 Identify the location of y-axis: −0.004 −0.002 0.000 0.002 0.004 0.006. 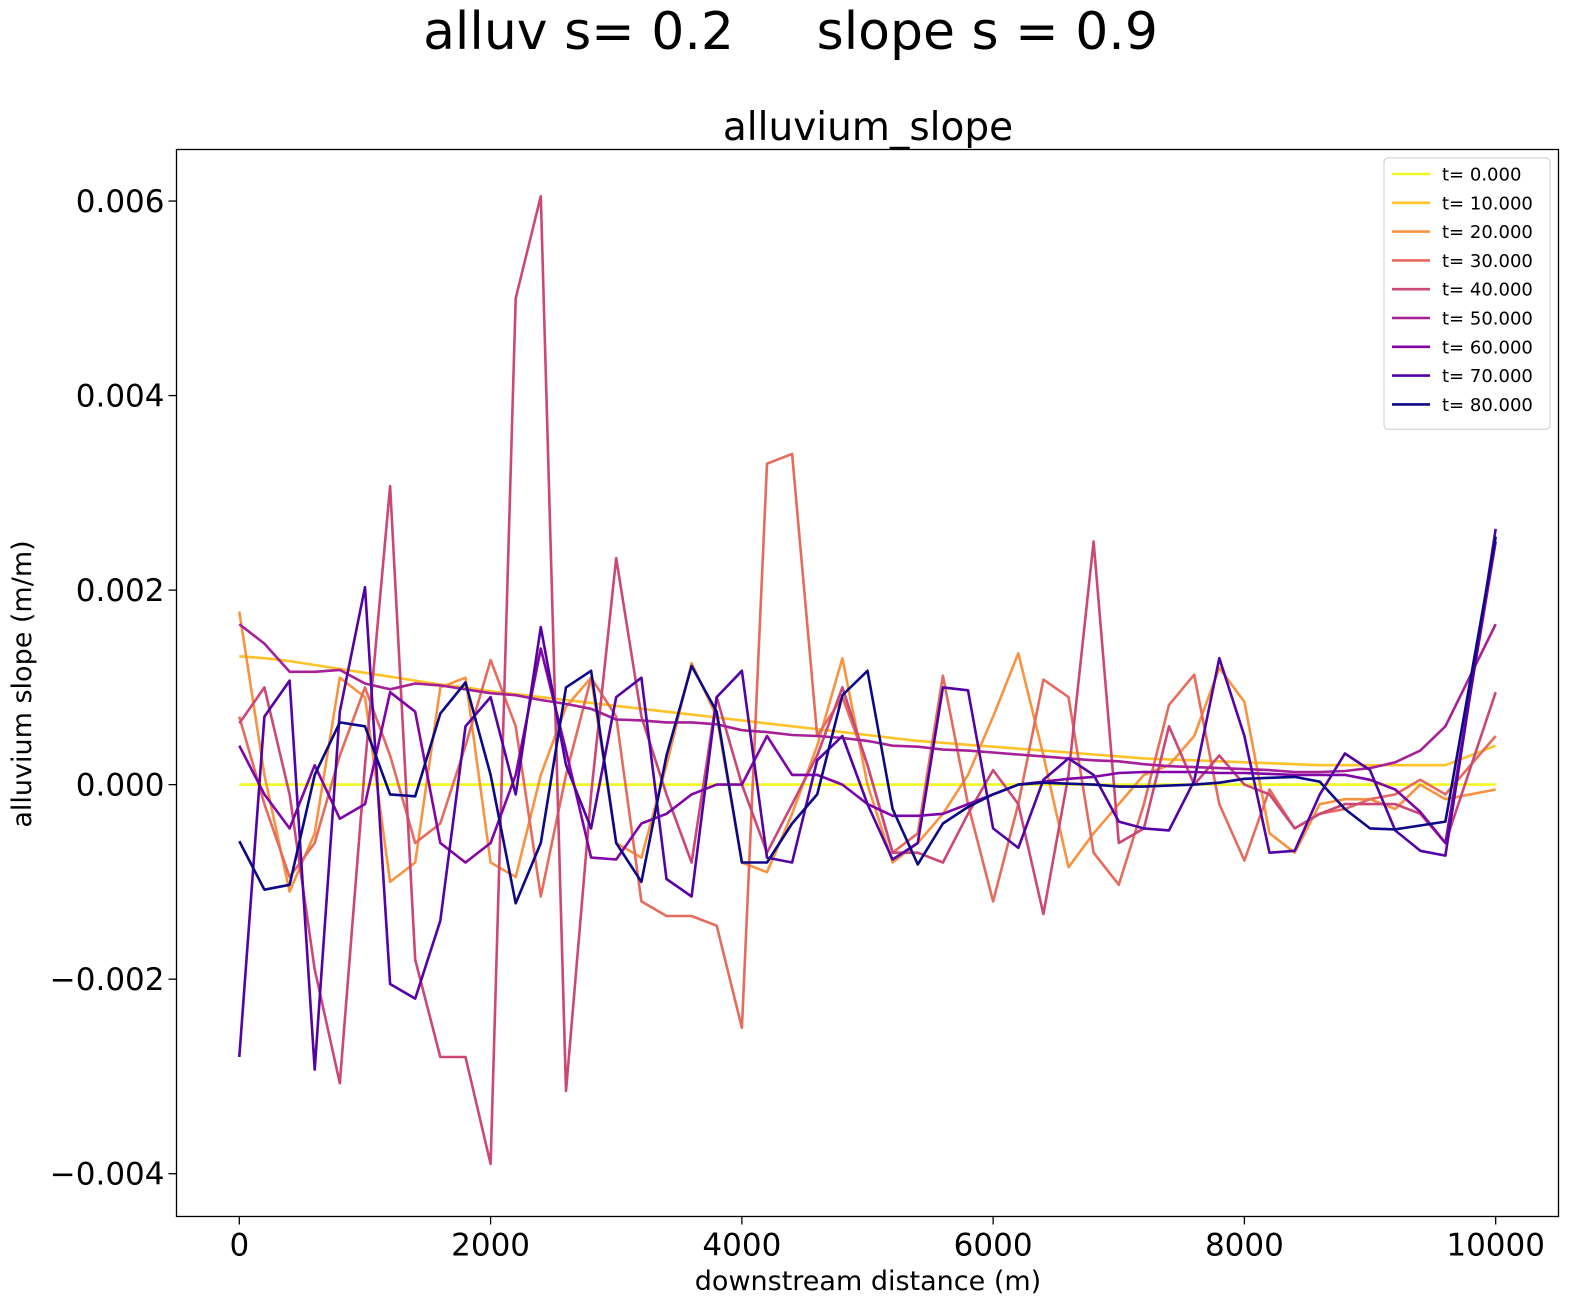
(113, 688).